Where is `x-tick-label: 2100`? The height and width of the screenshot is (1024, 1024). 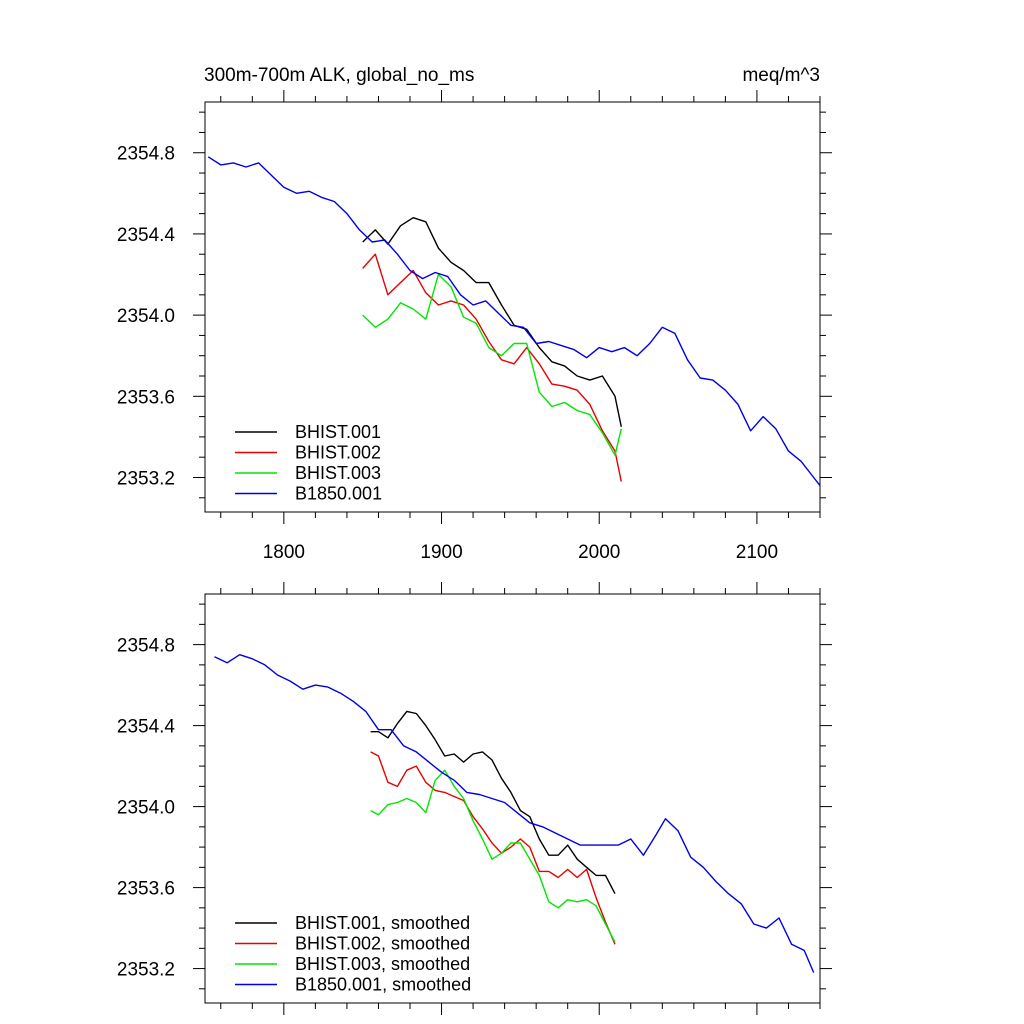
x-tick-label: 2100 is located at coordinates (757, 552).